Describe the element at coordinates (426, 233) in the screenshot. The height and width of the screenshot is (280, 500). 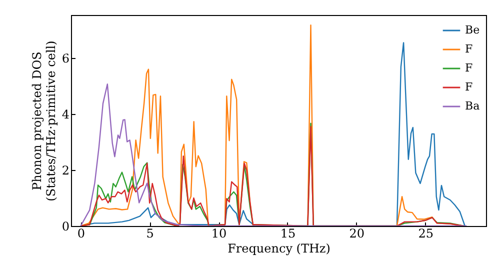
I see `x-tick-label: 25` at that location.